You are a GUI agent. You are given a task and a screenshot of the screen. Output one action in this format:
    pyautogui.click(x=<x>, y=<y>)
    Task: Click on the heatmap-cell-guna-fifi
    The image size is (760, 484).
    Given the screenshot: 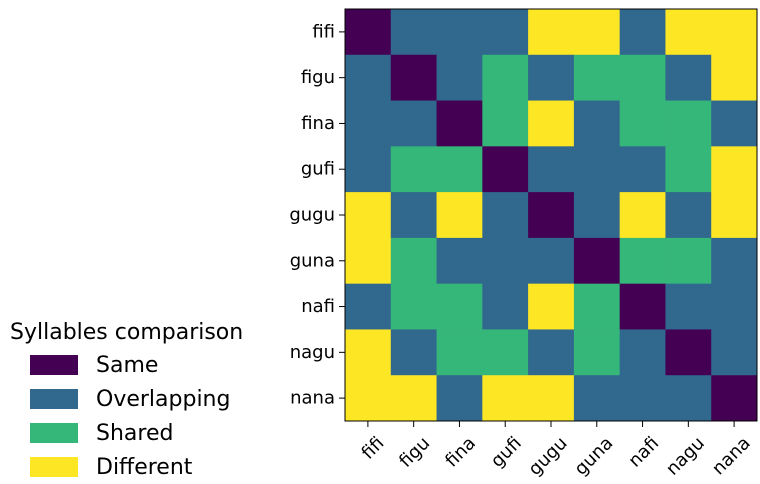 What is the action you would take?
    pyautogui.click(x=368, y=261)
    